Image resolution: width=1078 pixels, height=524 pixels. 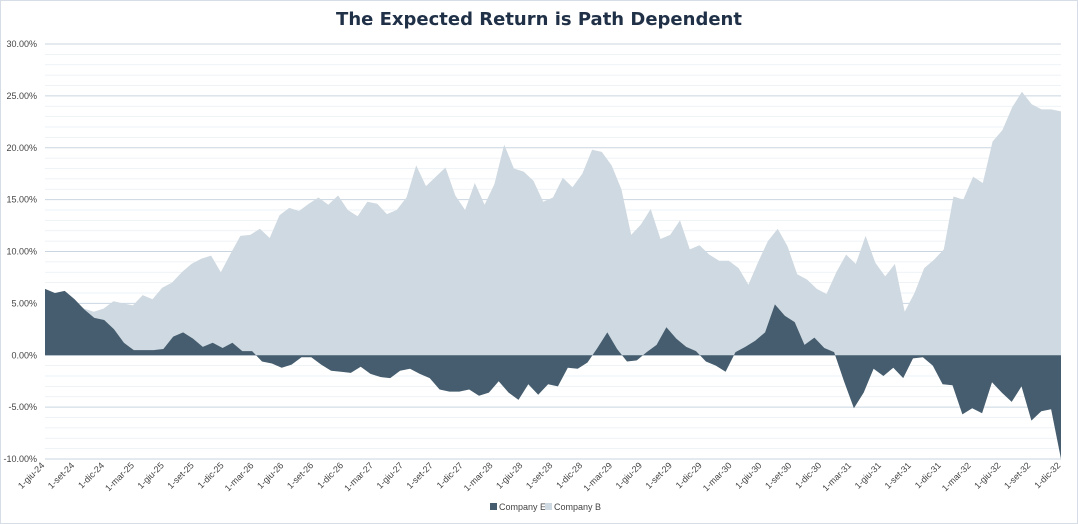 What do you see at coordinates (748, 475) in the screenshot?
I see `x-tick-label: 1-giu-30` at bounding box center [748, 475].